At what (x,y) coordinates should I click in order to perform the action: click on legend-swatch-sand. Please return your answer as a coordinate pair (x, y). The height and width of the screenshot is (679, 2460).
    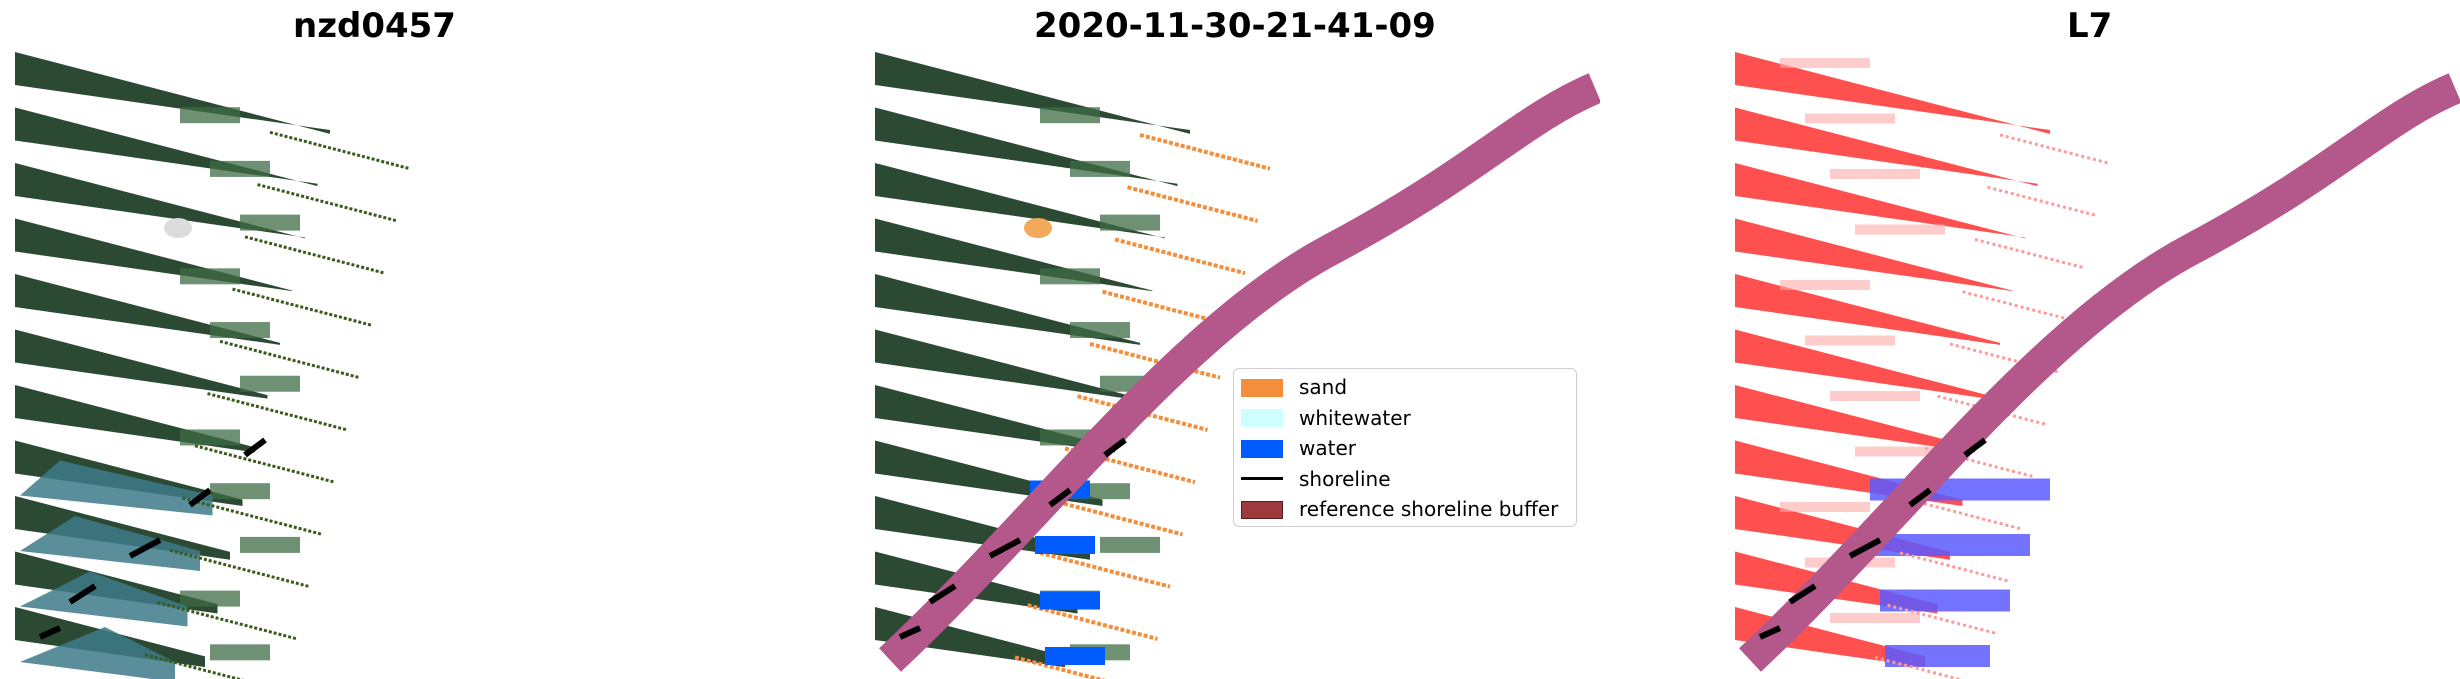
    Looking at the image, I should click on (1262, 388).